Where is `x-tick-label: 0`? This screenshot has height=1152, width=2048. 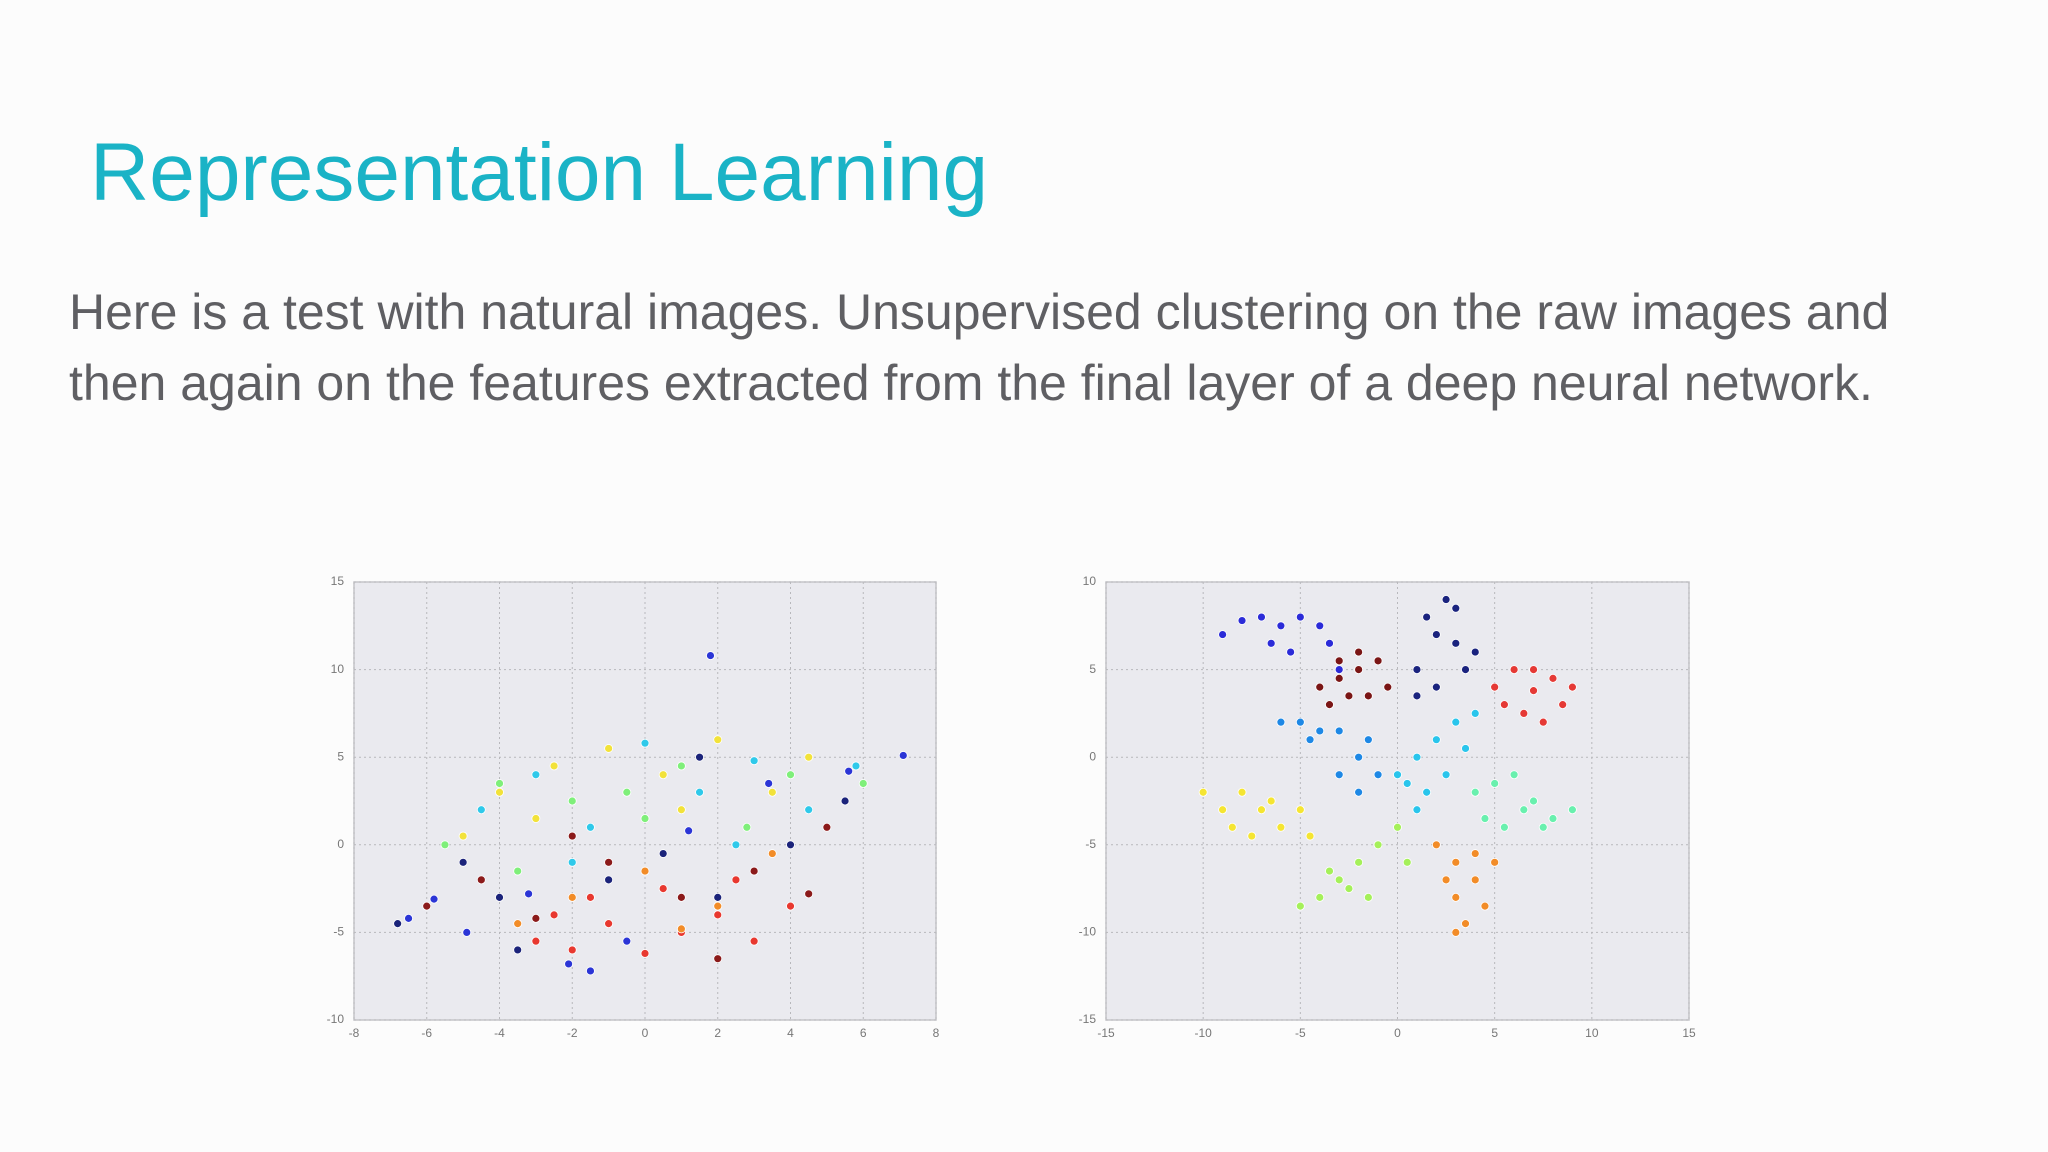 x-tick-label: 0 is located at coordinates (1397, 1033).